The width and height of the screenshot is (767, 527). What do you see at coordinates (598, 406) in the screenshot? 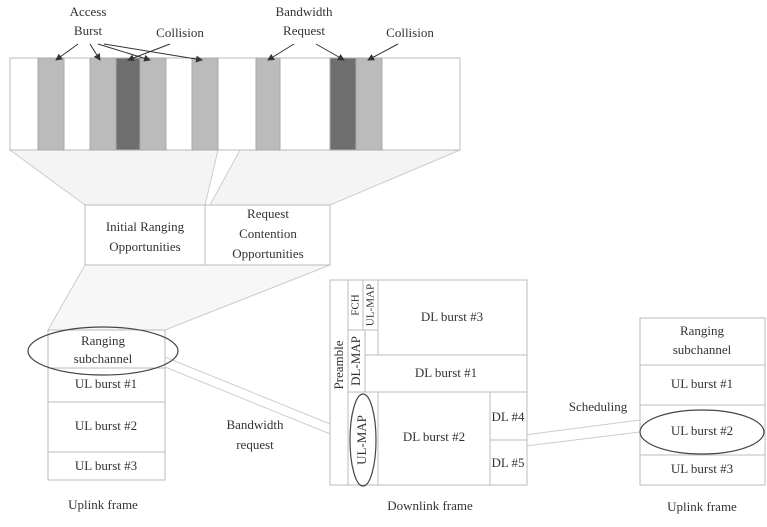
I see `label: Scheduling` at bounding box center [598, 406].